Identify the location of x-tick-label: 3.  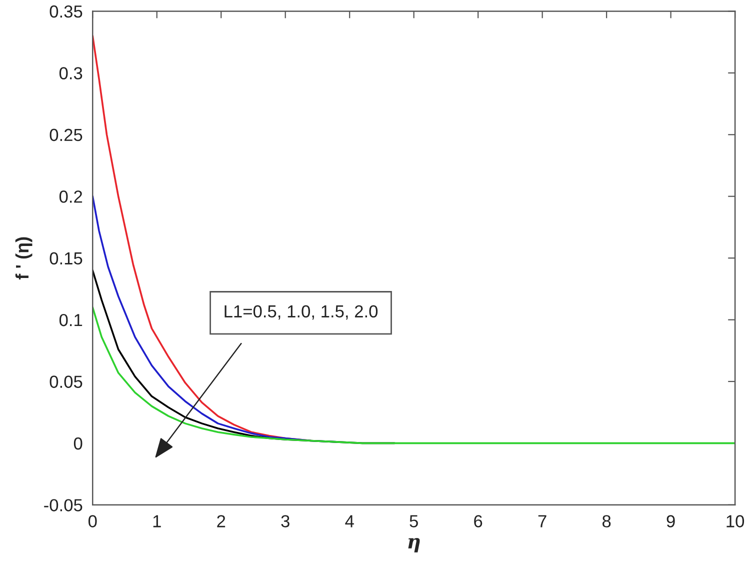
(285, 521).